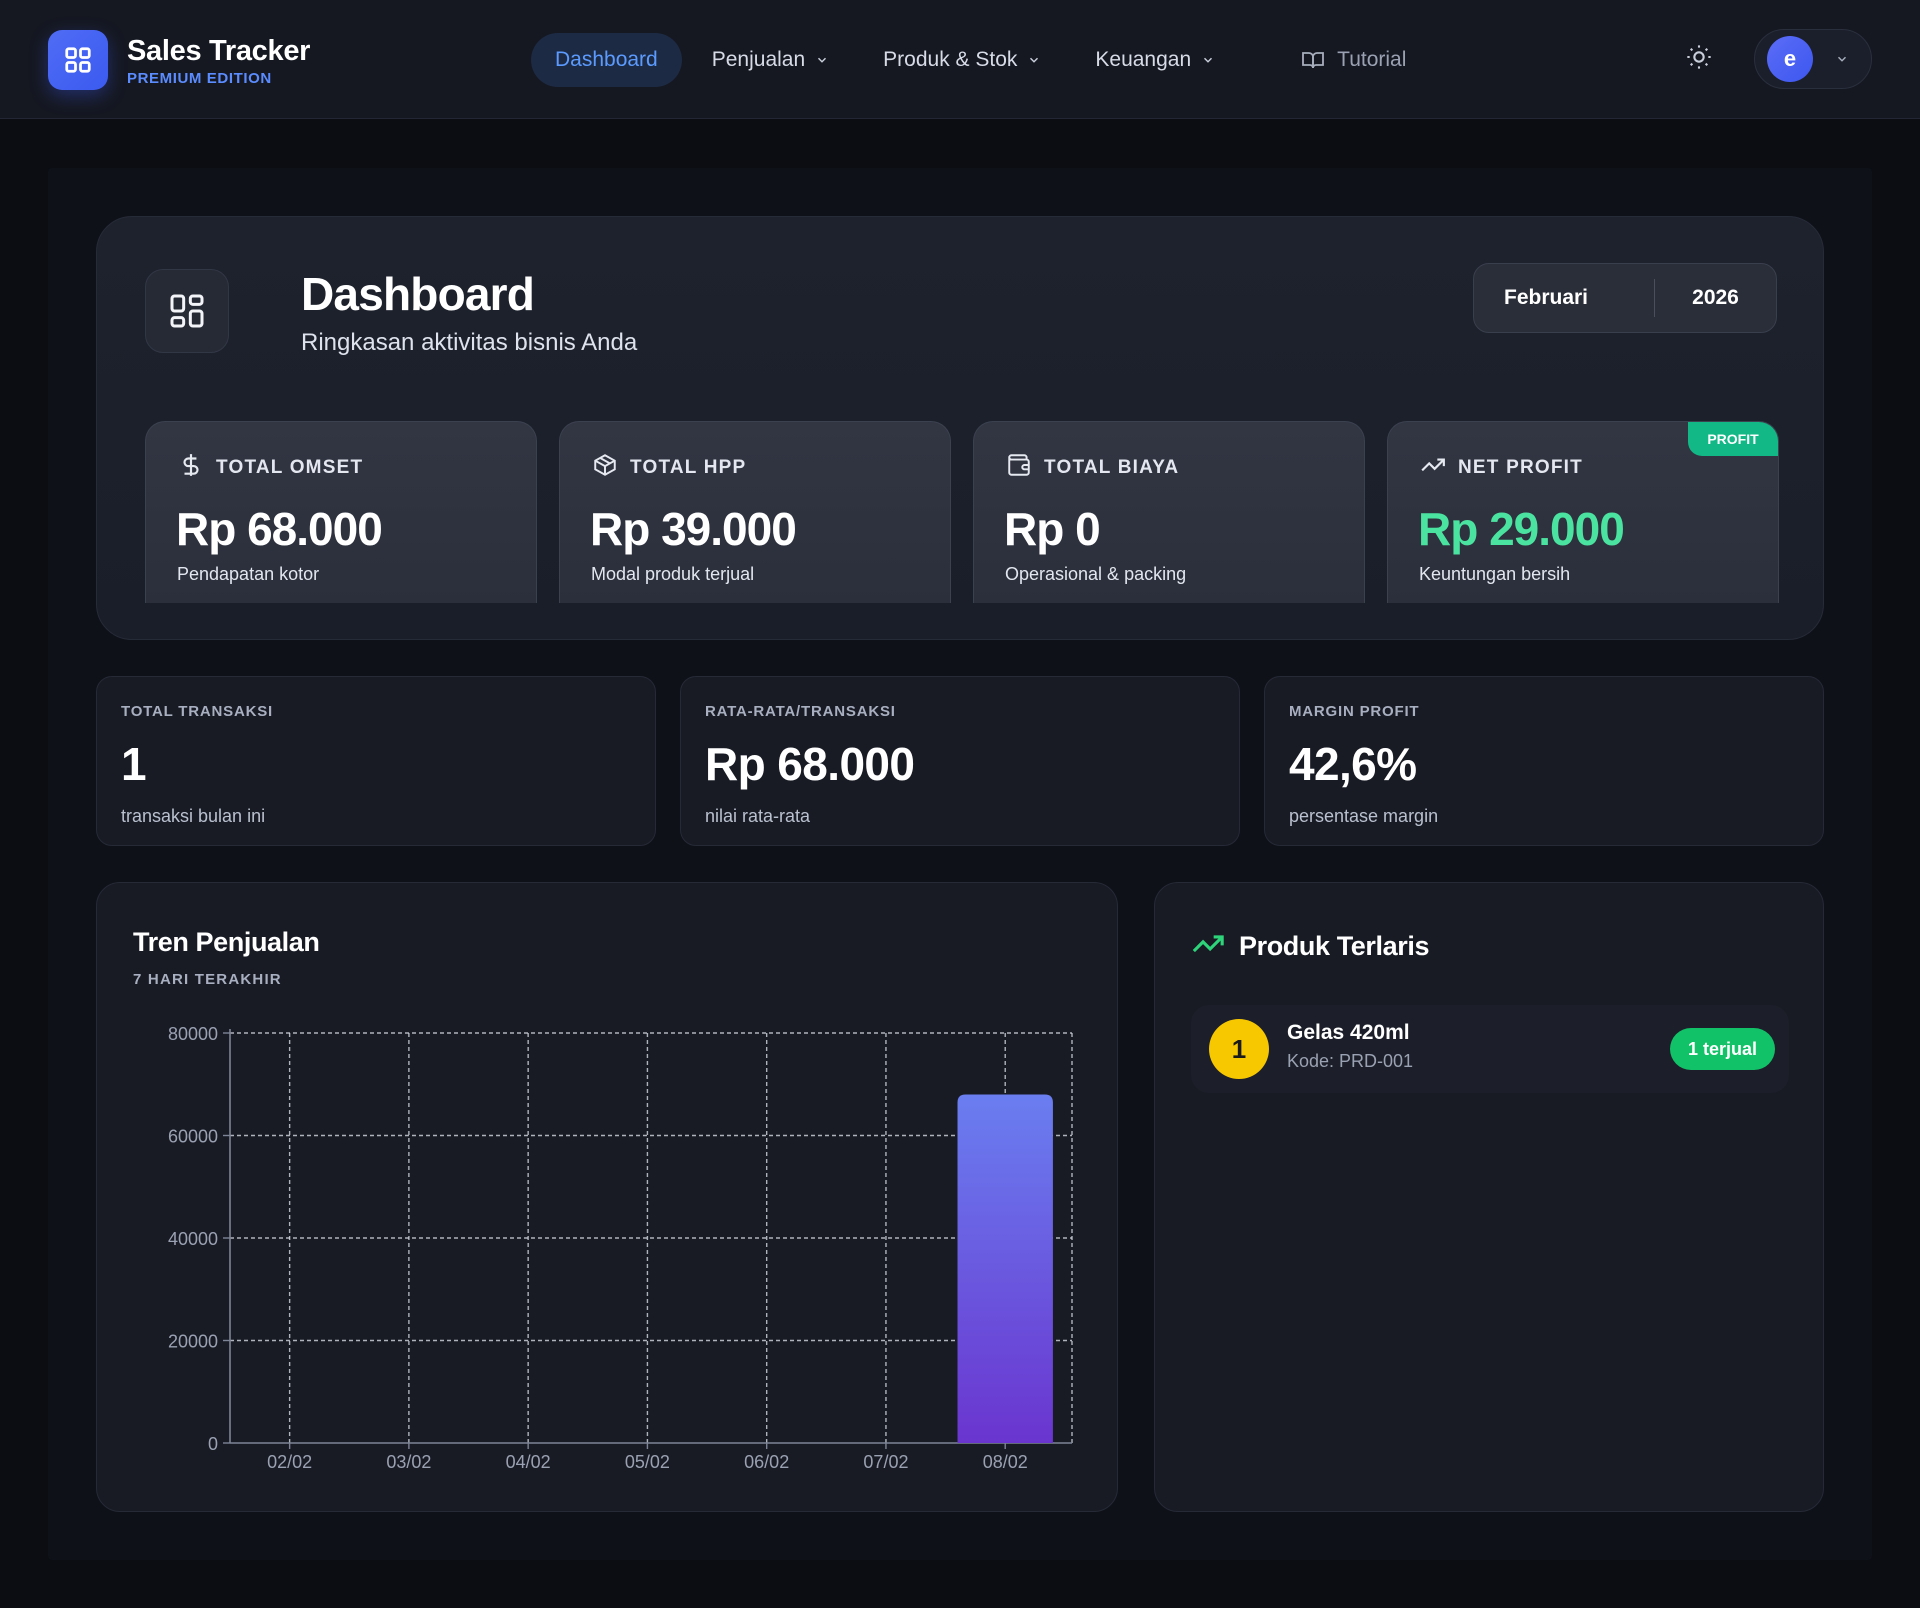  Describe the element at coordinates (950, 59) in the screenshot. I see `nav-produk-stok-label: Produk & Stok` at that location.